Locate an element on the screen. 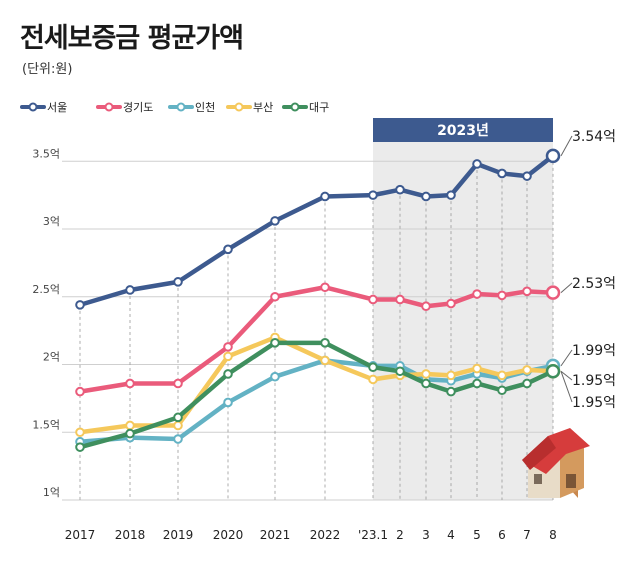 Image resolution: width=640 pixels, height=563 pixels. x-tick-label: 4 is located at coordinates (451, 535).